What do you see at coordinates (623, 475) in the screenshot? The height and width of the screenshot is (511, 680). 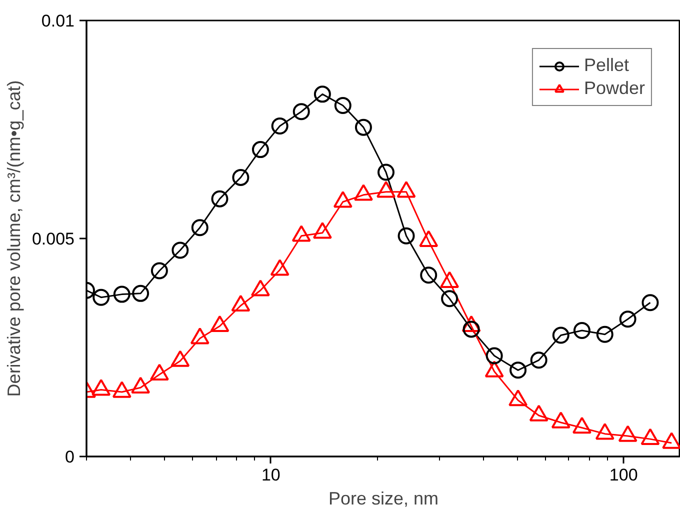 I see `x-tick-label: 100` at bounding box center [623, 475].